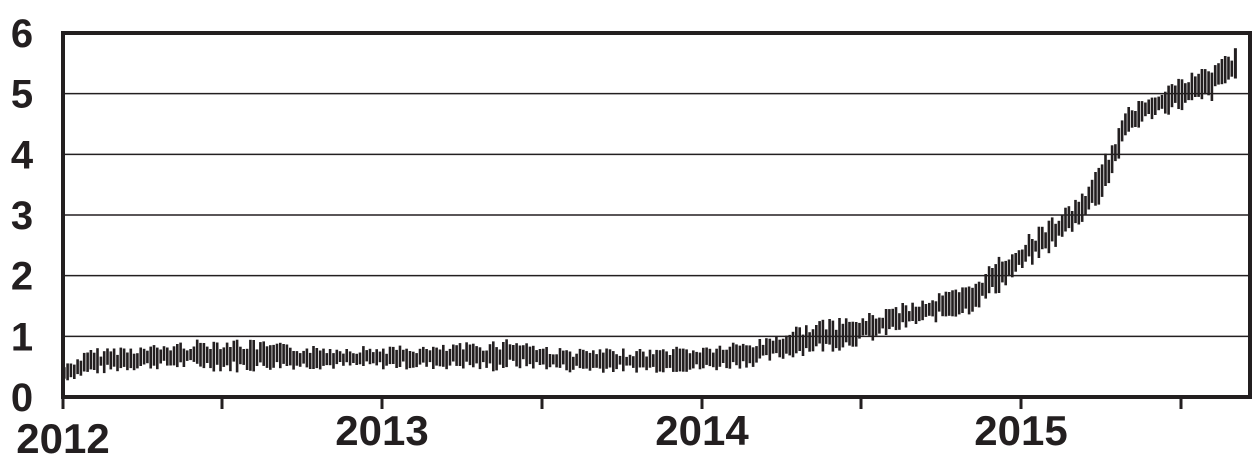 This screenshot has height=465, width=1254. I want to click on y-tick-label: 6, so click(22, 34).